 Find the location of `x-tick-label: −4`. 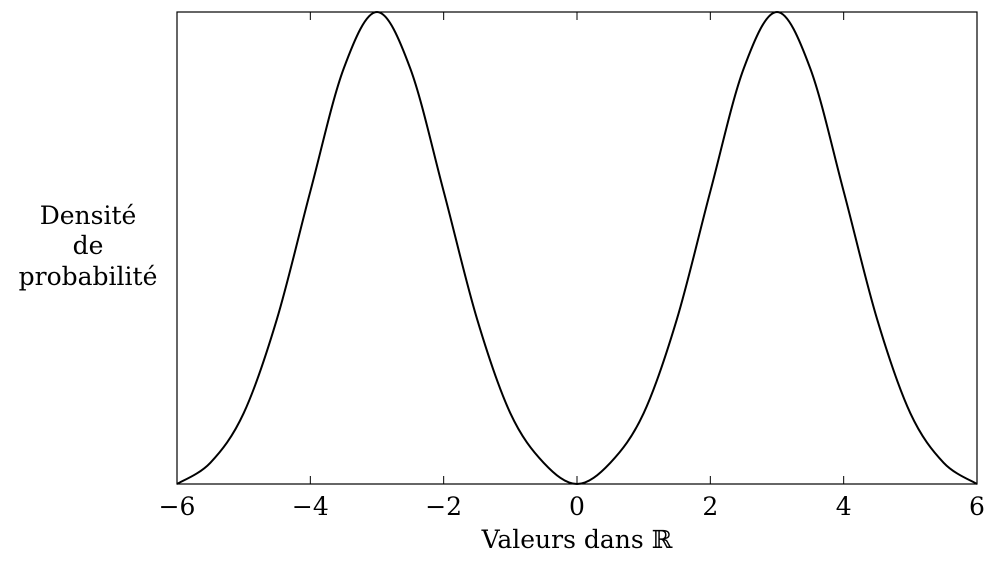

x-tick-label: −4 is located at coordinates (310, 506).